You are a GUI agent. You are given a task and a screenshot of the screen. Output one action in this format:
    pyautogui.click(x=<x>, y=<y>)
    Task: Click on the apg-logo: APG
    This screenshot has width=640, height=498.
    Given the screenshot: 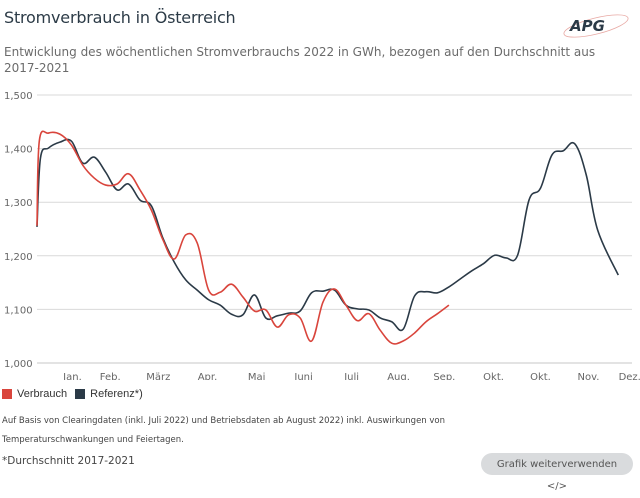 What is the action you would take?
    pyautogui.click(x=596, y=26)
    